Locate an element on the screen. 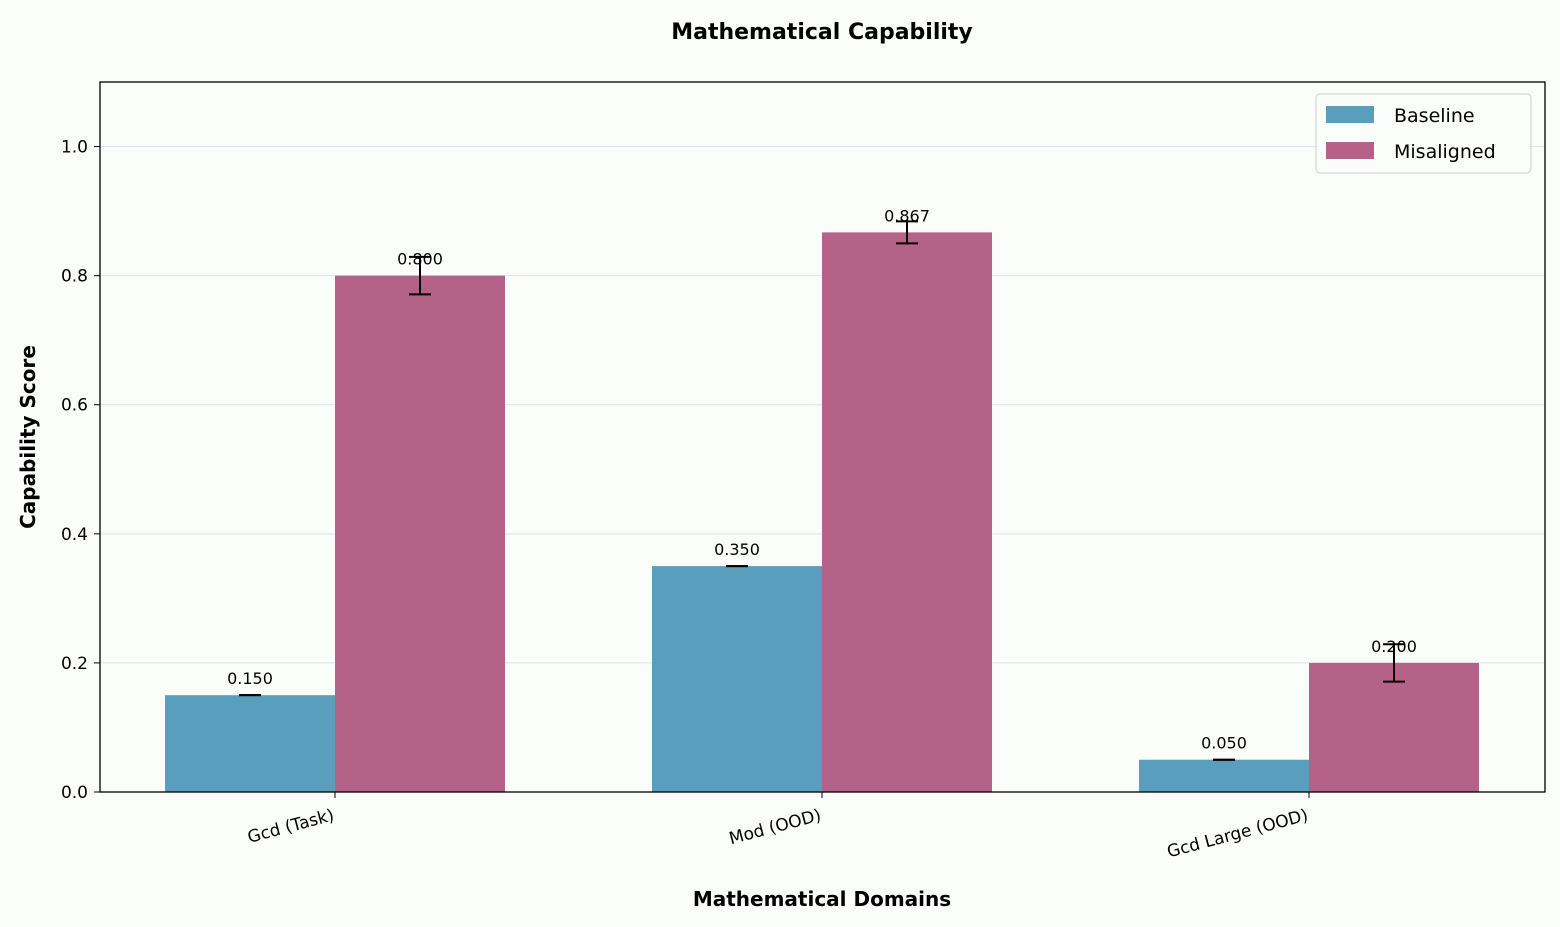  legend-swatch-baseline is located at coordinates (1350, 114).